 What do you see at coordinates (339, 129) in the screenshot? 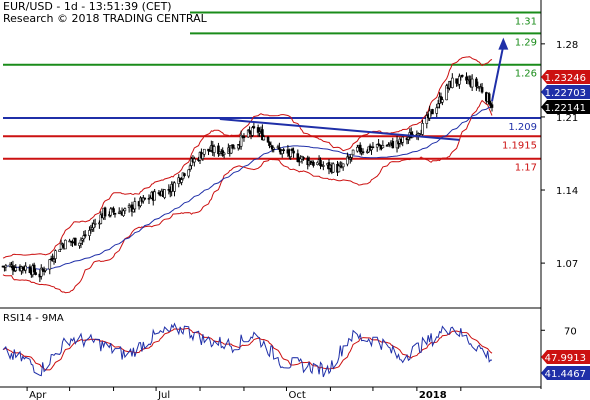
I see `trendline` at bounding box center [339, 129].